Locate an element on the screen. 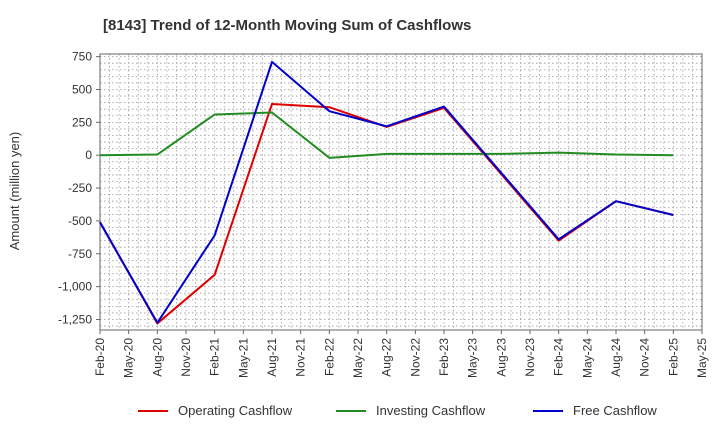  x-tick-label: Feb-25 is located at coordinates (673, 357).